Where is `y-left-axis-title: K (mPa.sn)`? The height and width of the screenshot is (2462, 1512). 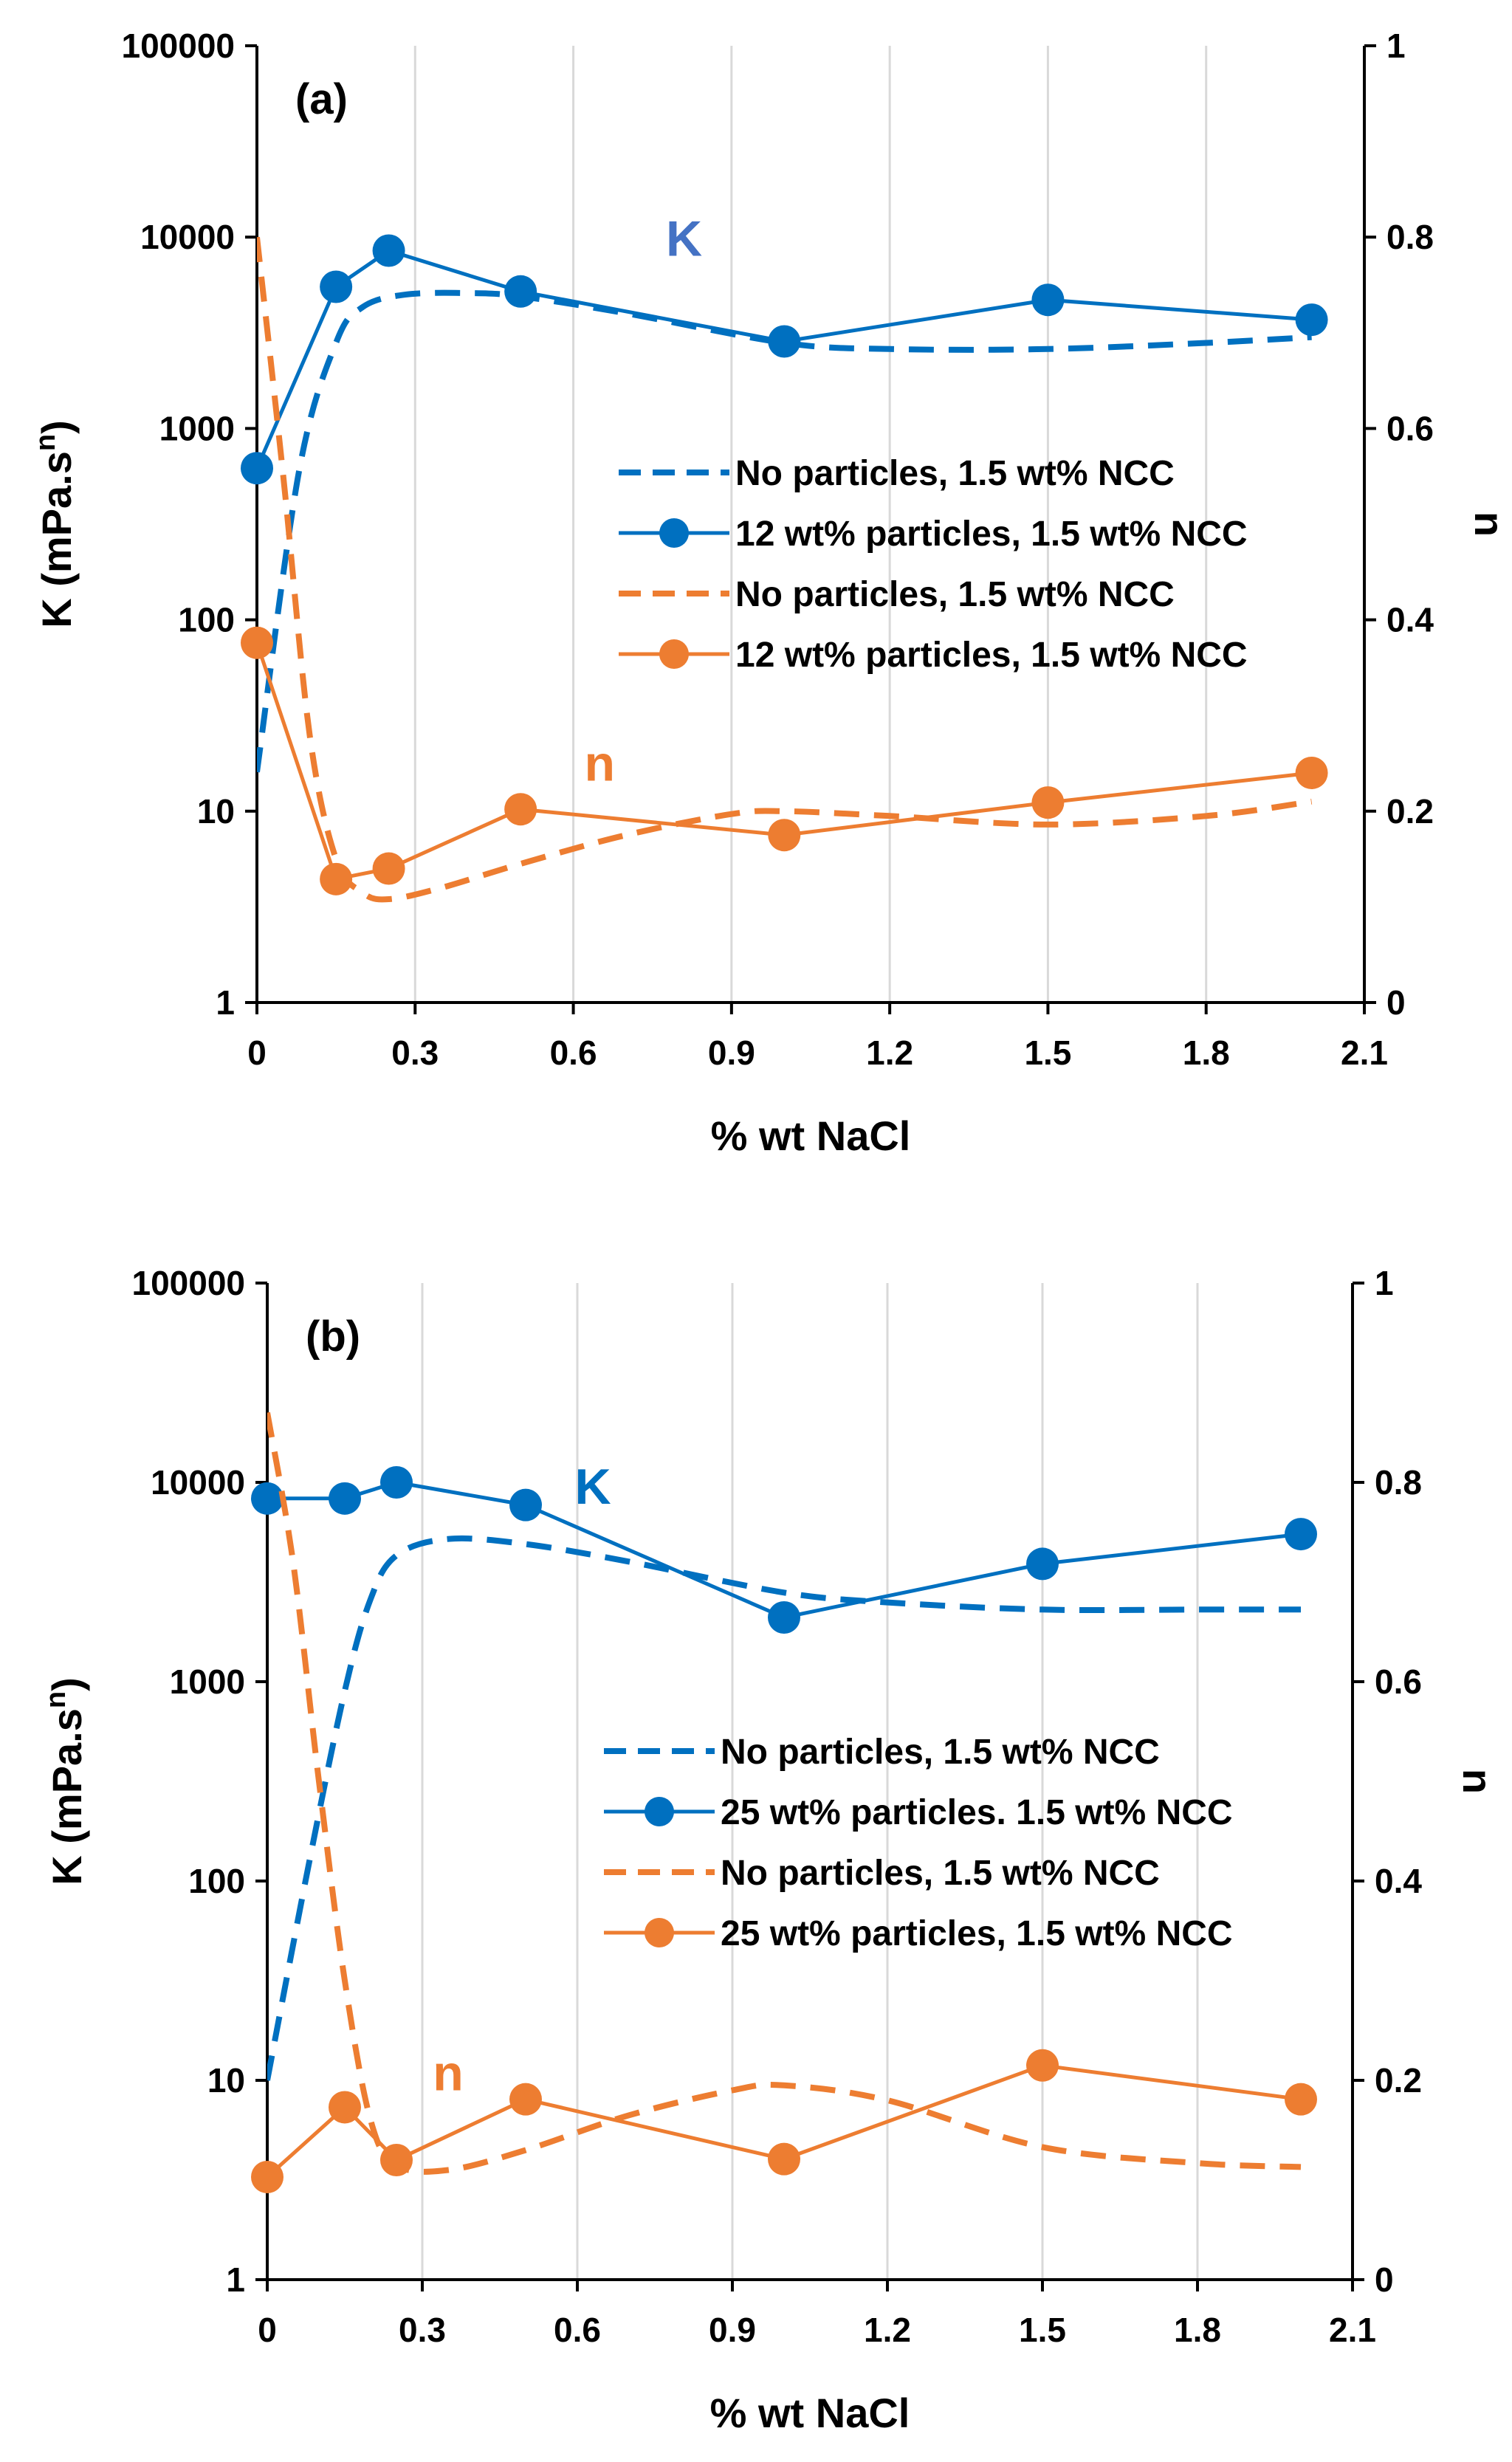 y-left-axis-title: K (mPa.sn) is located at coordinates (65, 1781).